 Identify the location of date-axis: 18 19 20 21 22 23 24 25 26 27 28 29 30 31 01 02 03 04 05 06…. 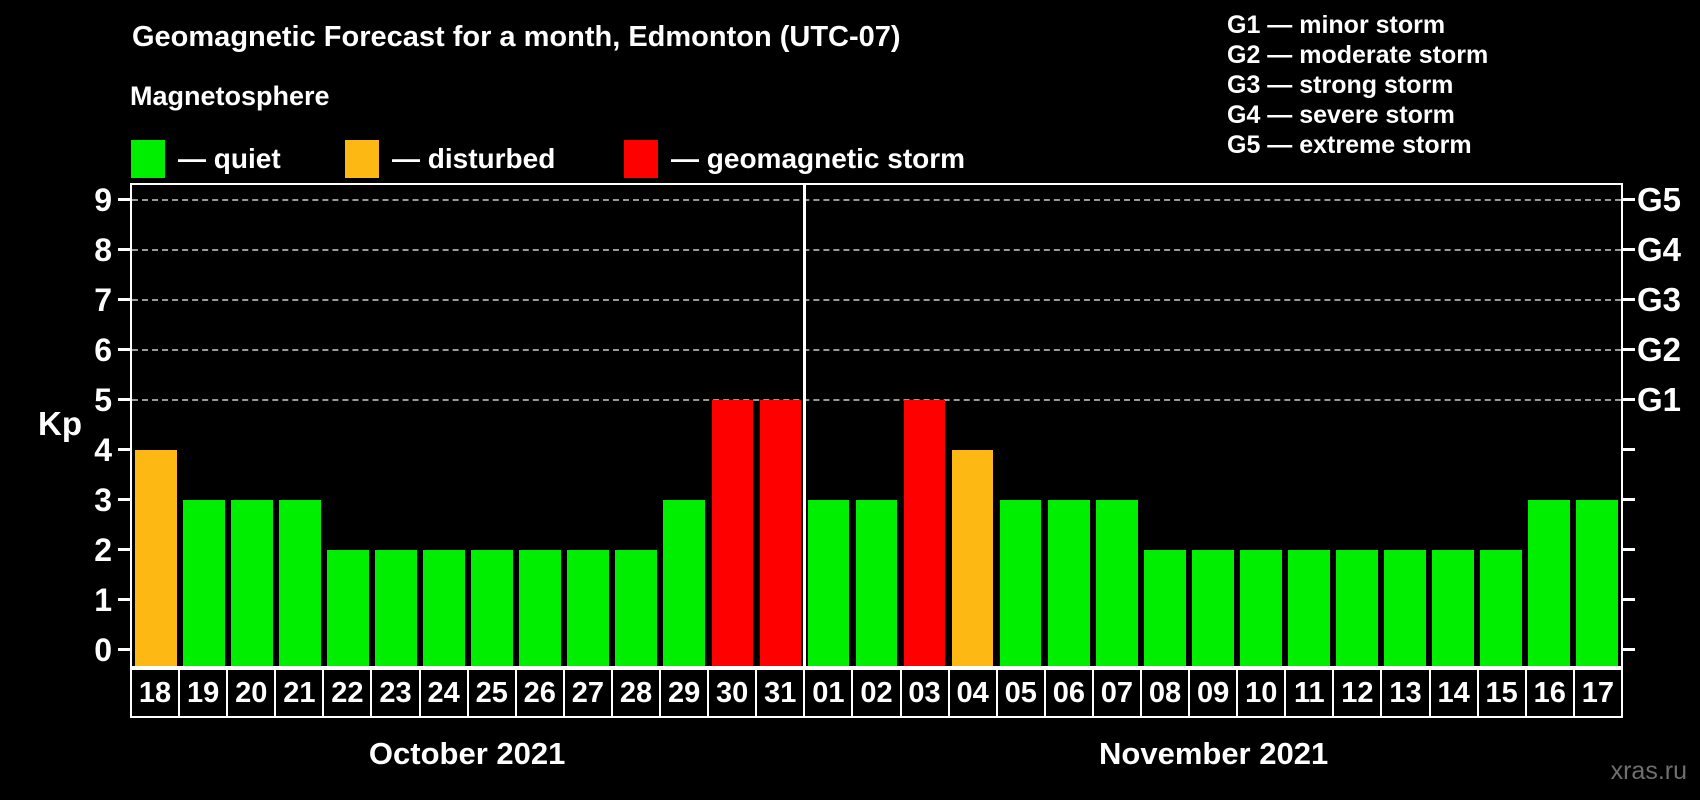
(876, 693).